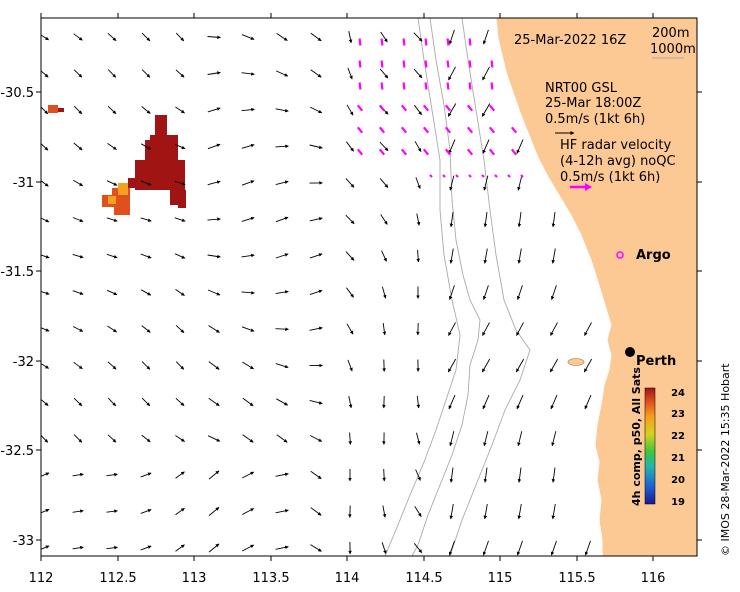  Describe the element at coordinates (636, 436) in the screenshot. I see `colorbar-title: 4h comp, p50, All Sats` at that location.